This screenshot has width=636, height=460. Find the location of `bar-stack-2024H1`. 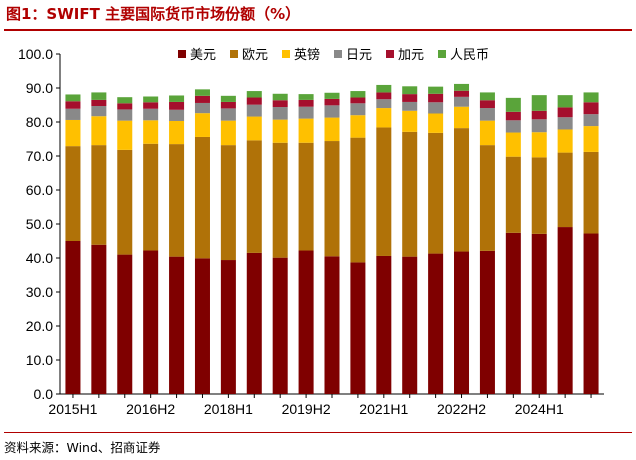

bar-stack-2024H1 is located at coordinates (539, 244).